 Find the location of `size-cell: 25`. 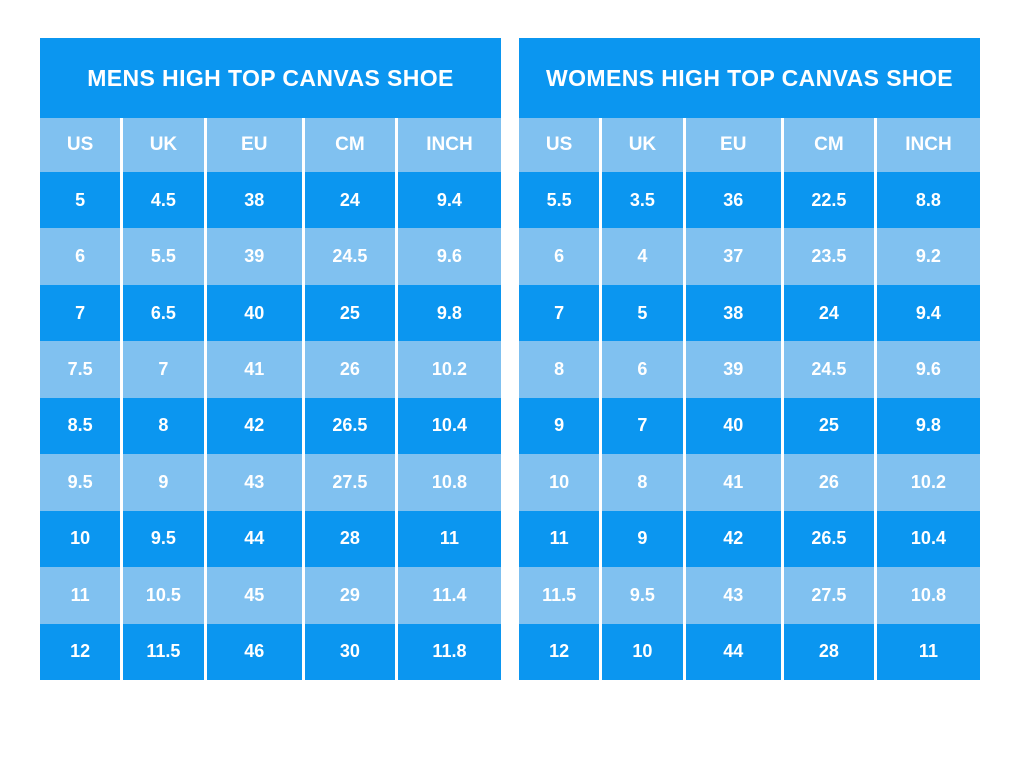

size-cell: 25 is located at coordinates (827, 426).